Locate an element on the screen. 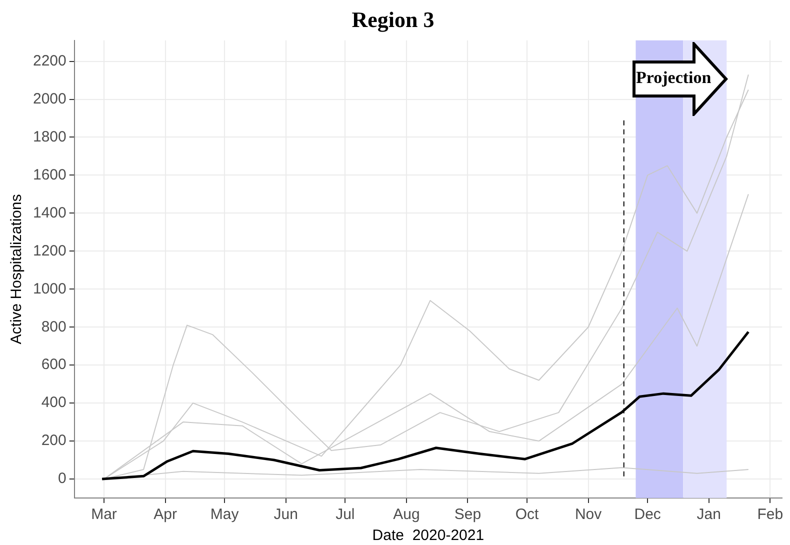 The image size is (790, 545). x-tick-label: Apr is located at coordinates (165, 515).